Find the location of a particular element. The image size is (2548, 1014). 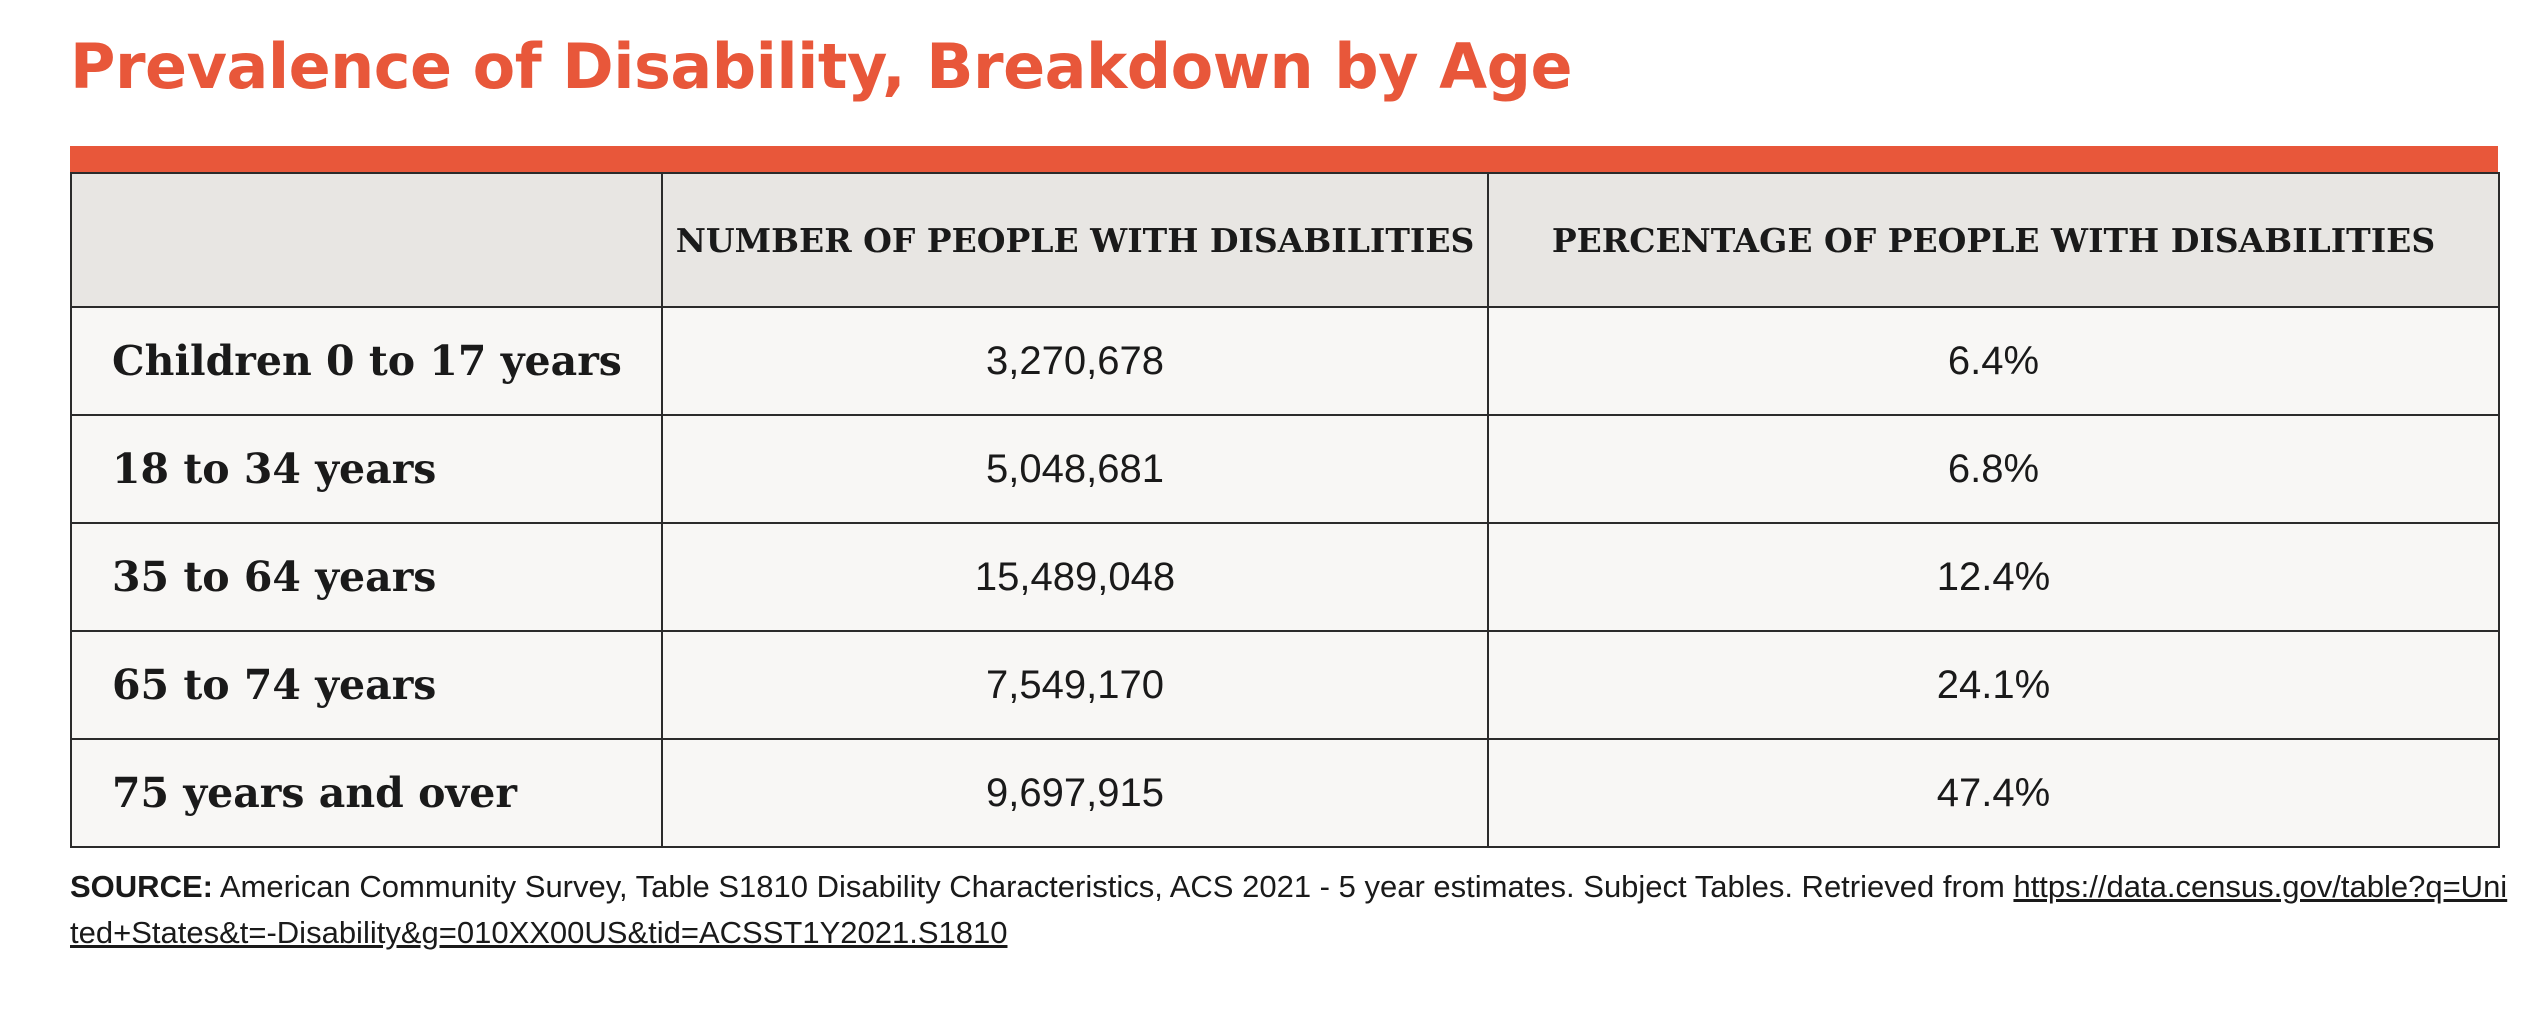

age-group-label: 65 to 74 years is located at coordinates (366, 685).